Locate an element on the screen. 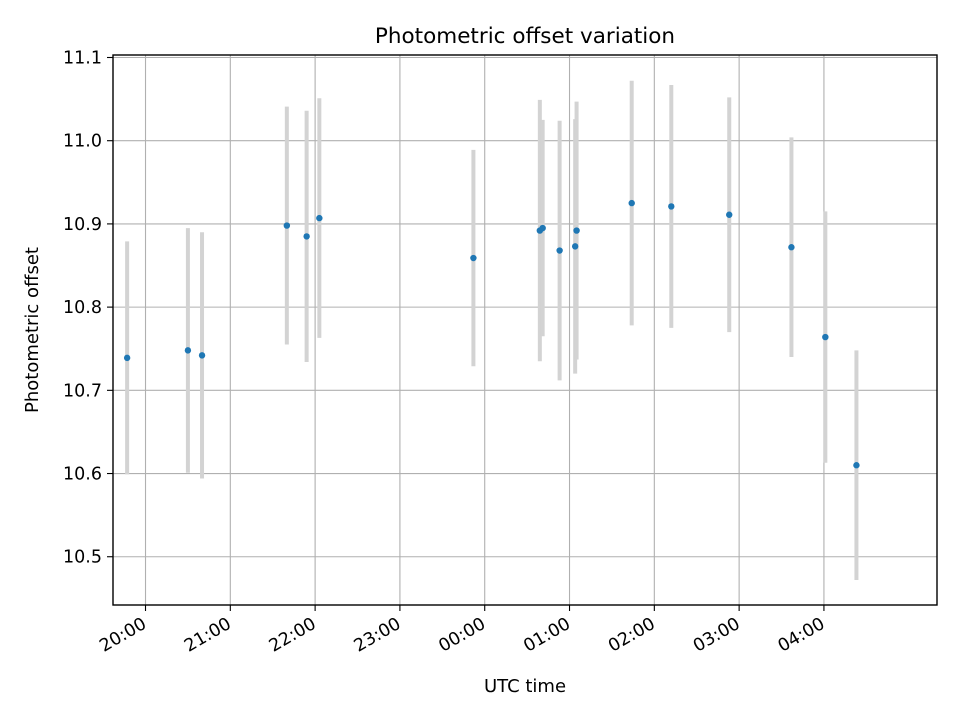 This screenshot has width=960, height=720. y-tick-label: 10.5 is located at coordinates (82, 558).